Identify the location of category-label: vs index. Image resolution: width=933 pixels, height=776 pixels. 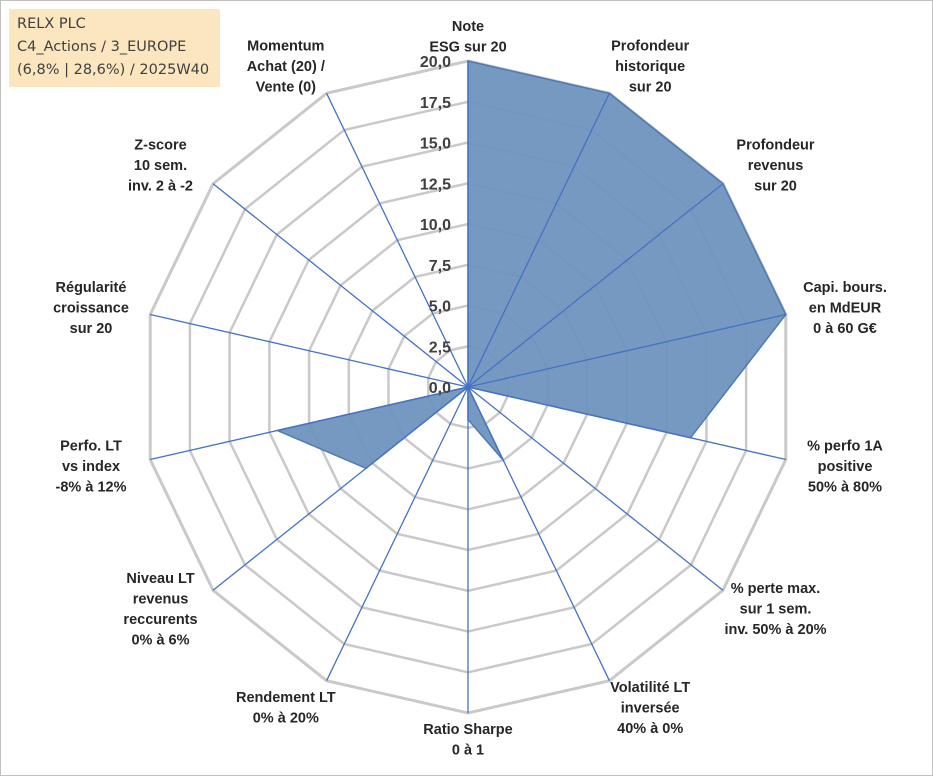
(91, 467).